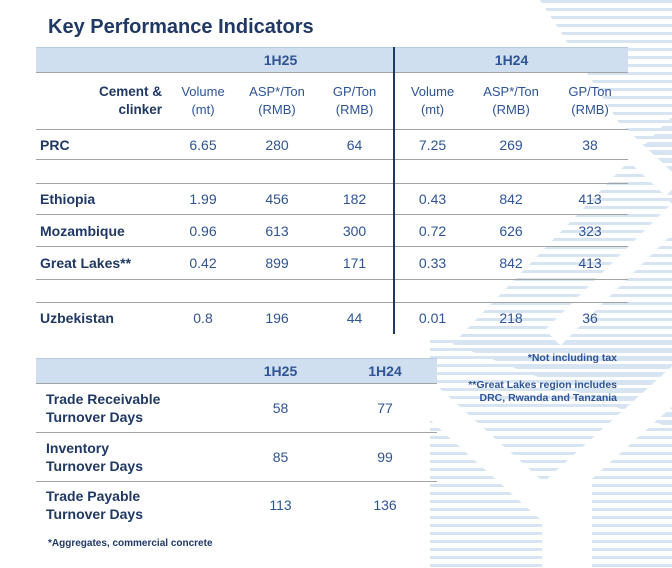 The height and width of the screenshot is (568, 672). I want to click on table-row-inventory: Inventory Turnover Days 85 99, so click(236, 457).